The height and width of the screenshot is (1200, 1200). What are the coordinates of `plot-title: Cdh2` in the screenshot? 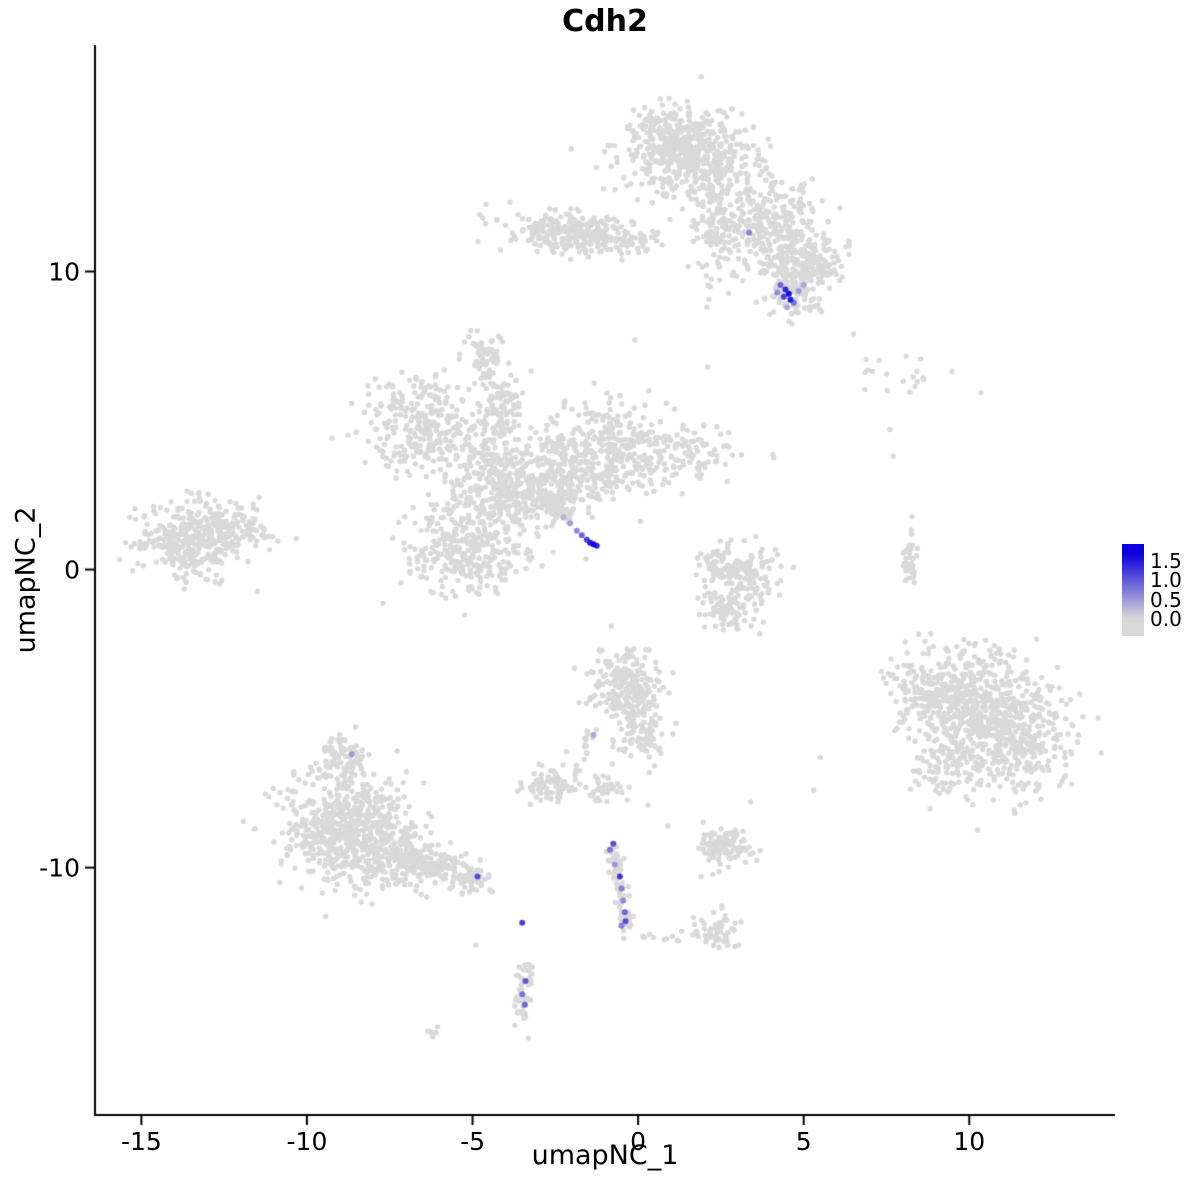 It's located at (605, 21).